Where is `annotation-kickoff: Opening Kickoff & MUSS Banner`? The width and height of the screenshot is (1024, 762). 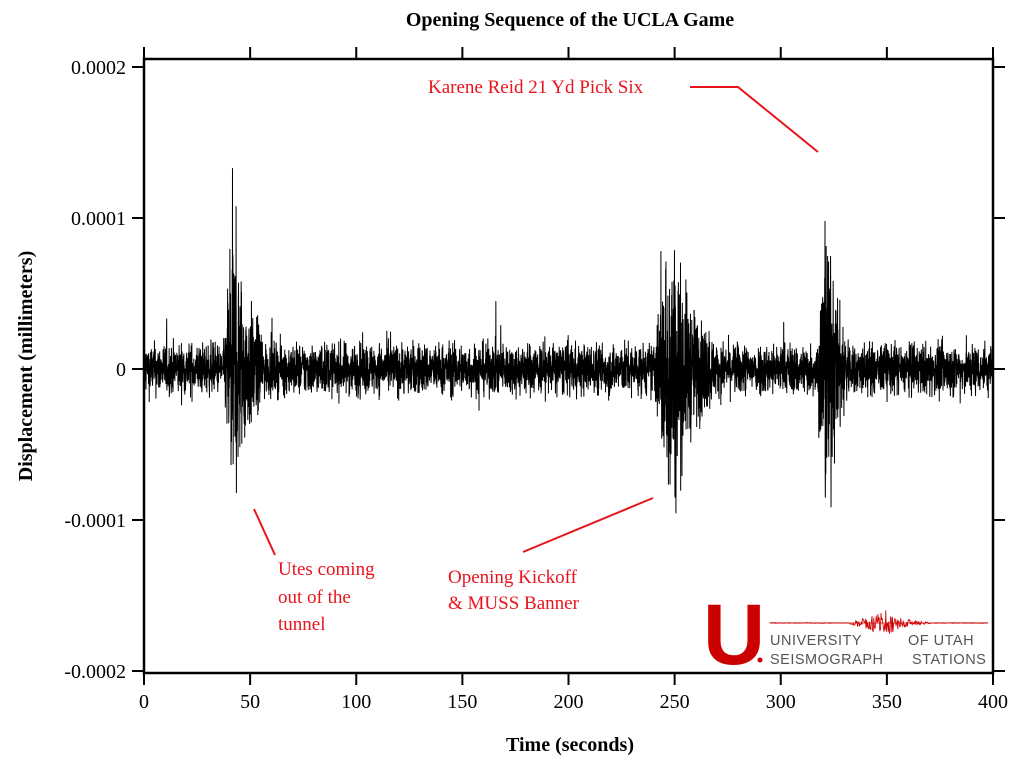
annotation-kickoff: Opening Kickoff & MUSS Banner is located at coordinates (551, 555).